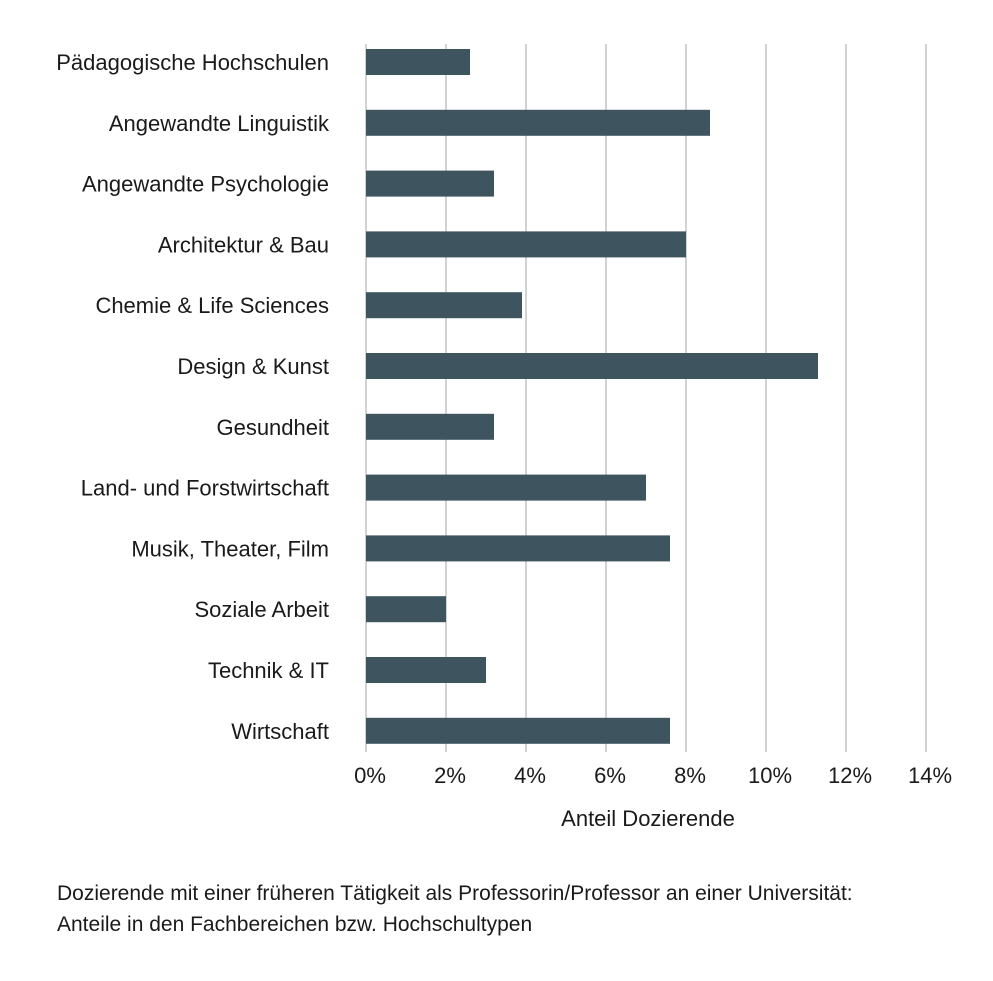 This screenshot has height=981, width=993. I want to click on category-label: Wirtschaft, so click(280, 731).